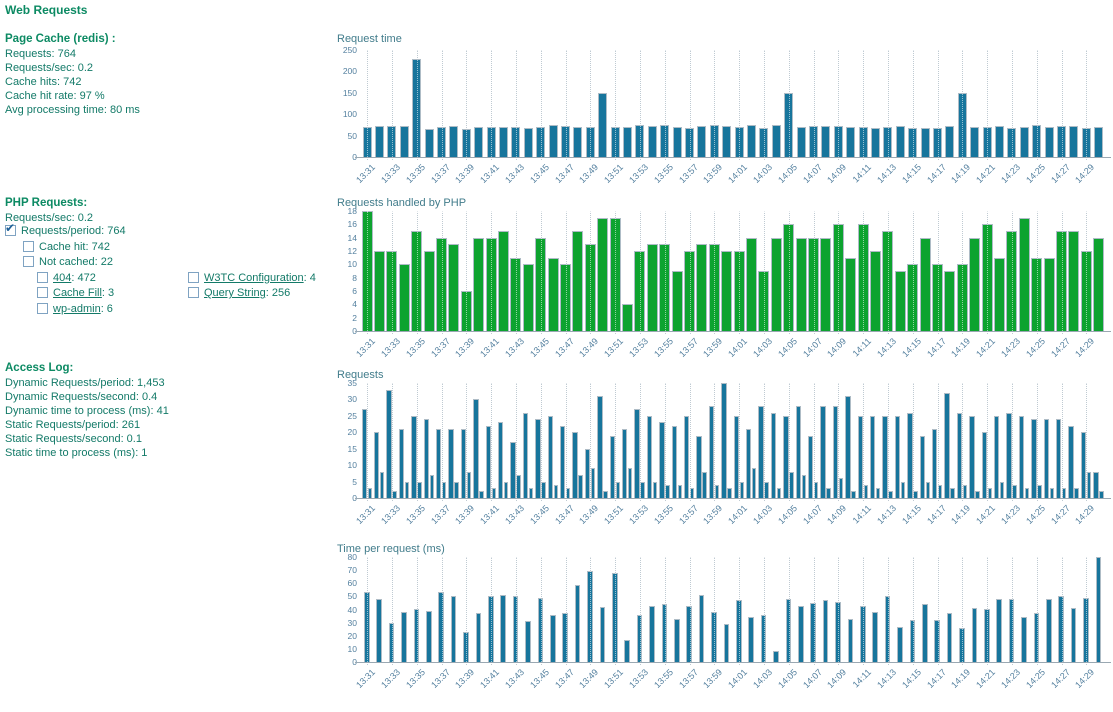  I want to click on stat-line: Dynamic Requests/second: 0.4, so click(81, 397).